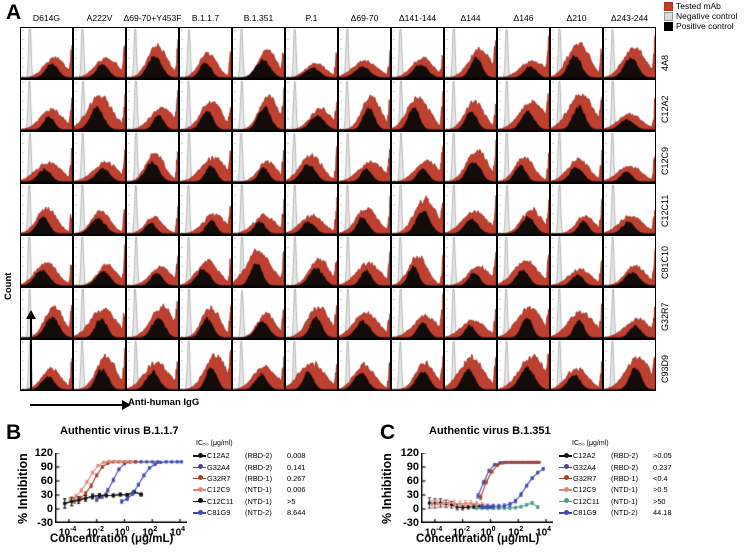  I want to click on flow-histogram-cell-r4-c3, so click(205, 261).